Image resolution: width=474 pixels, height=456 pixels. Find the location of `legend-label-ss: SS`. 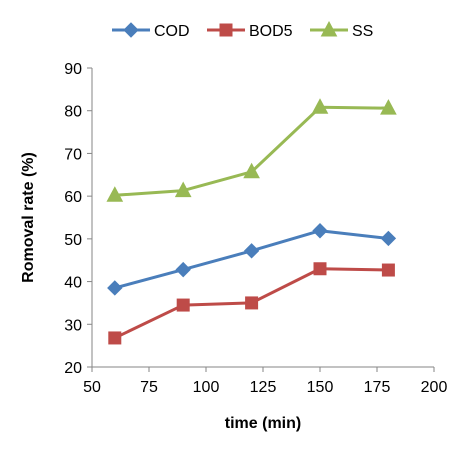

legend-label-ss: SS is located at coordinates (362, 31).